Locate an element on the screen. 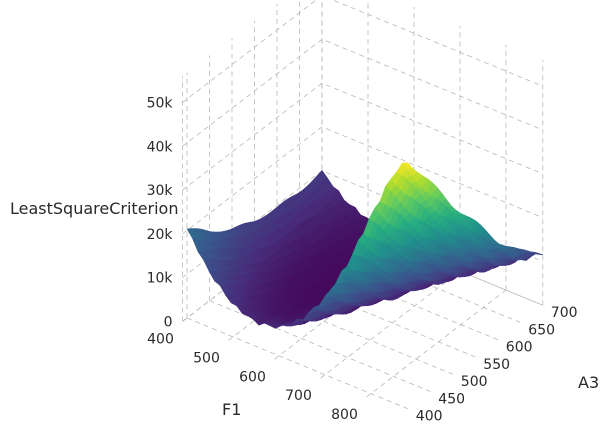  y-tick-label: 500 is located at coordinates (474, 382).